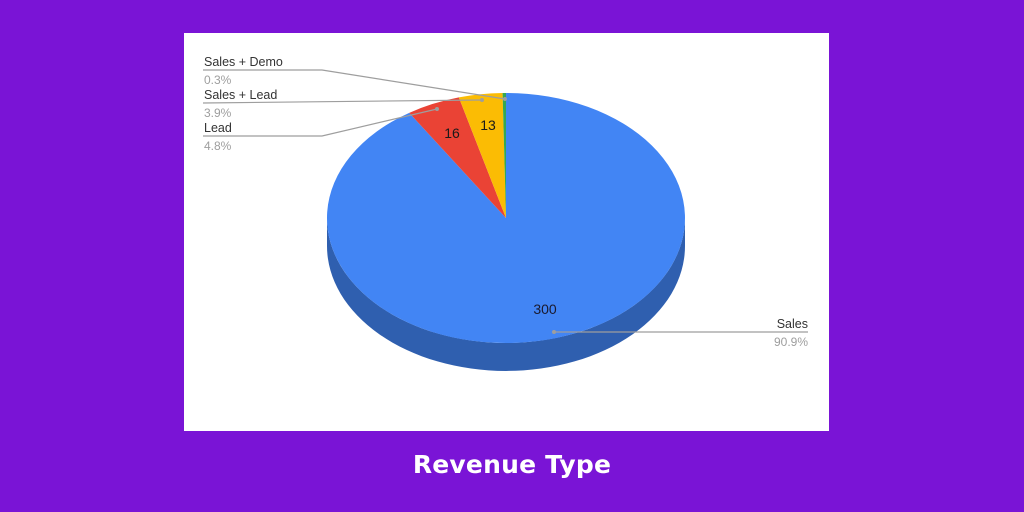 The height and width of the screenshot is (512, 1024). Describe the element at coordinates (218, 146) in the screenshot. I see `pct-lead: 4.8%` at that location.